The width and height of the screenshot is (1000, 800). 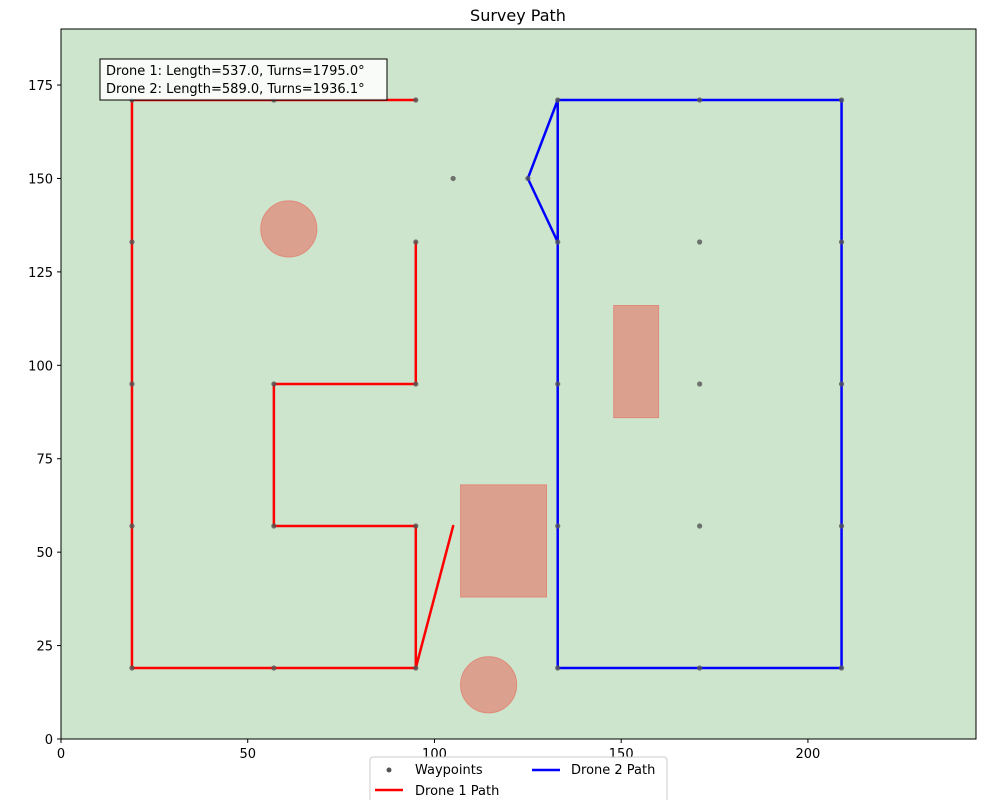 What do you see at coordinates (40, 366) in the screenshot?
I see `y-tick-label-100: 100` at bounding box center [40, 366].